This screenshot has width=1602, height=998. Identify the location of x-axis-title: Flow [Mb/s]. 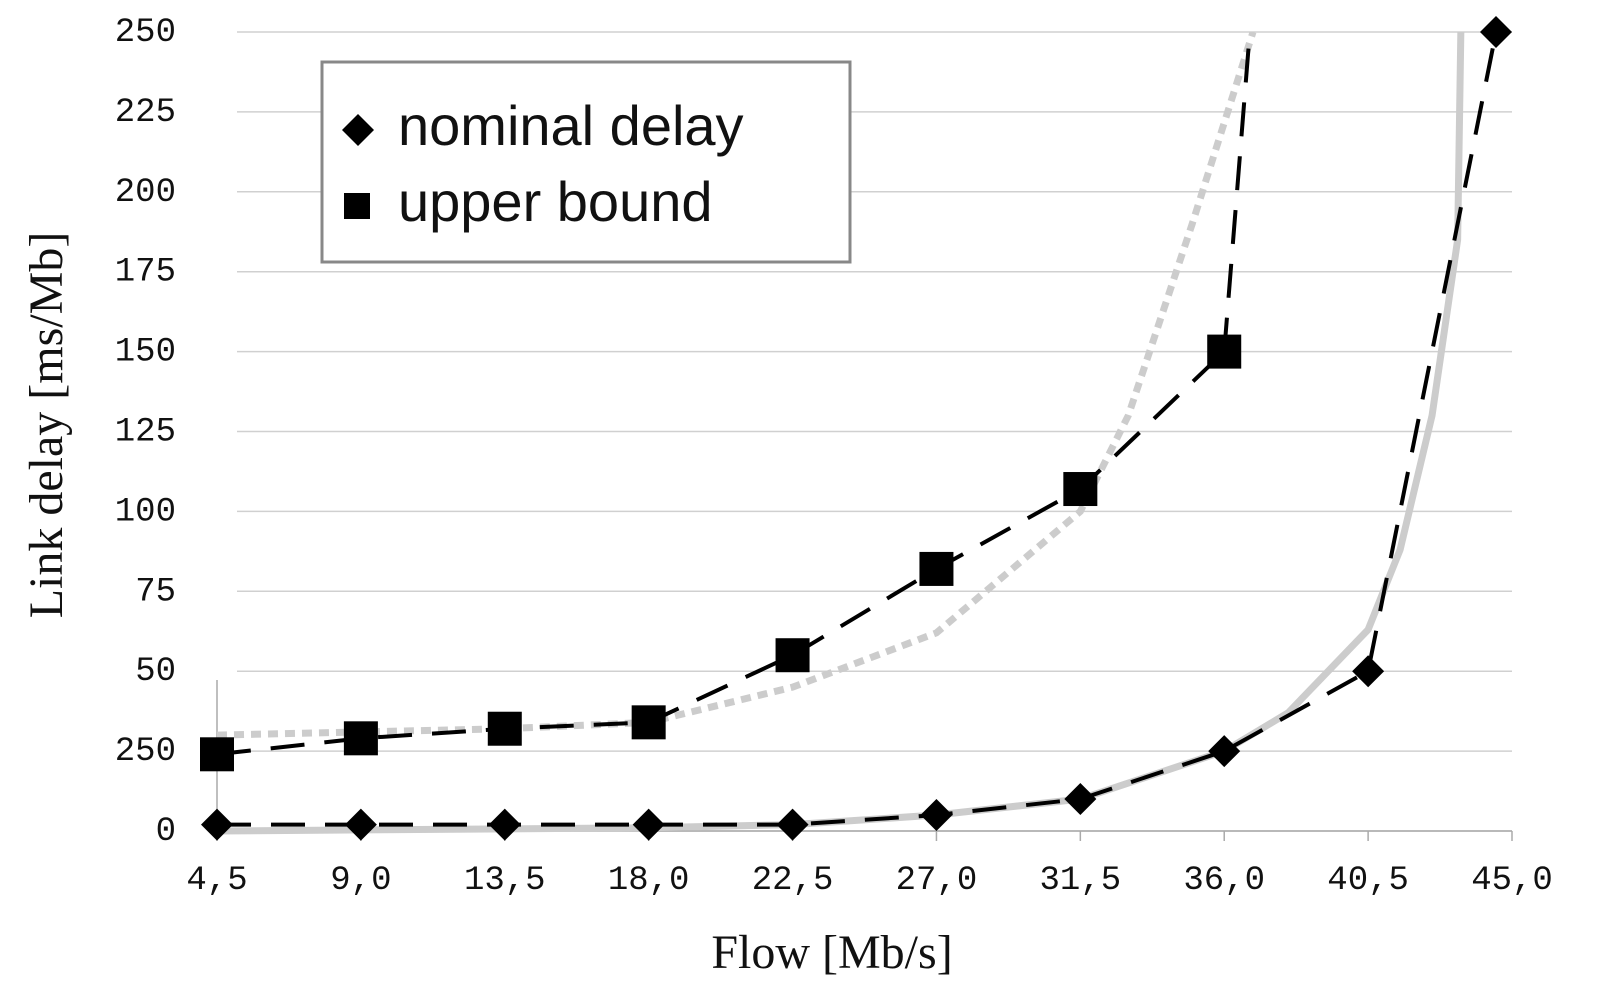
(831, 952).